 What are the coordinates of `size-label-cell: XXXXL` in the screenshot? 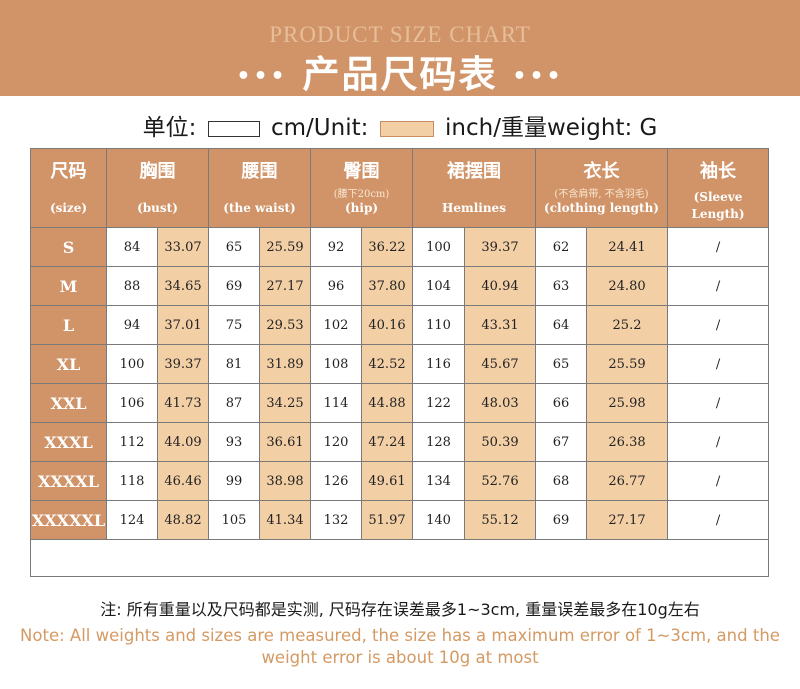 It's located at (68, 481).